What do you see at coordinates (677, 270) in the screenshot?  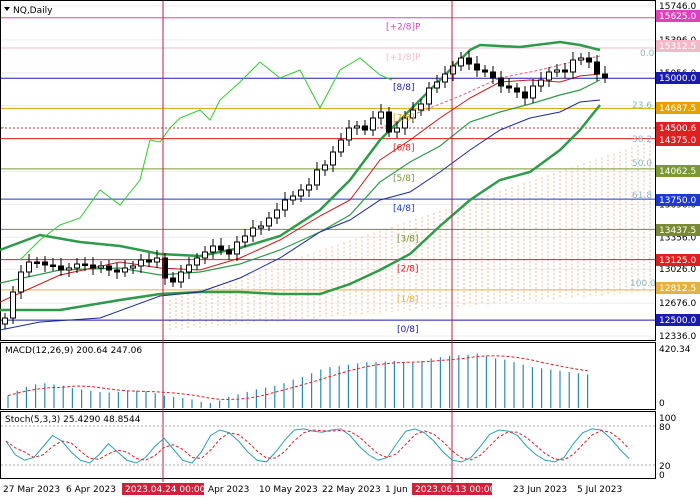 I see `price-tick: 13026.0` at bounding box center [677, 270].